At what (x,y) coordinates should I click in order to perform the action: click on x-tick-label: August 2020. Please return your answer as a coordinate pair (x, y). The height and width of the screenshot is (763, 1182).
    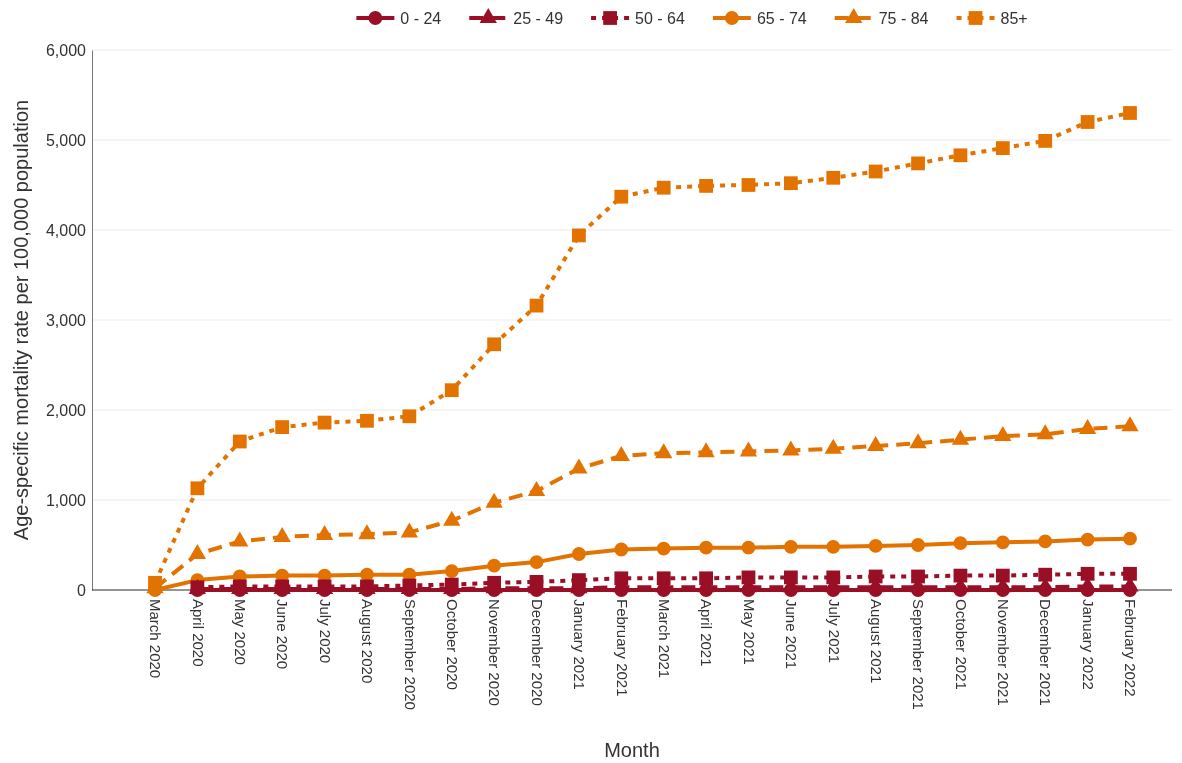
    Looking at the image, I should click on (368, 641).